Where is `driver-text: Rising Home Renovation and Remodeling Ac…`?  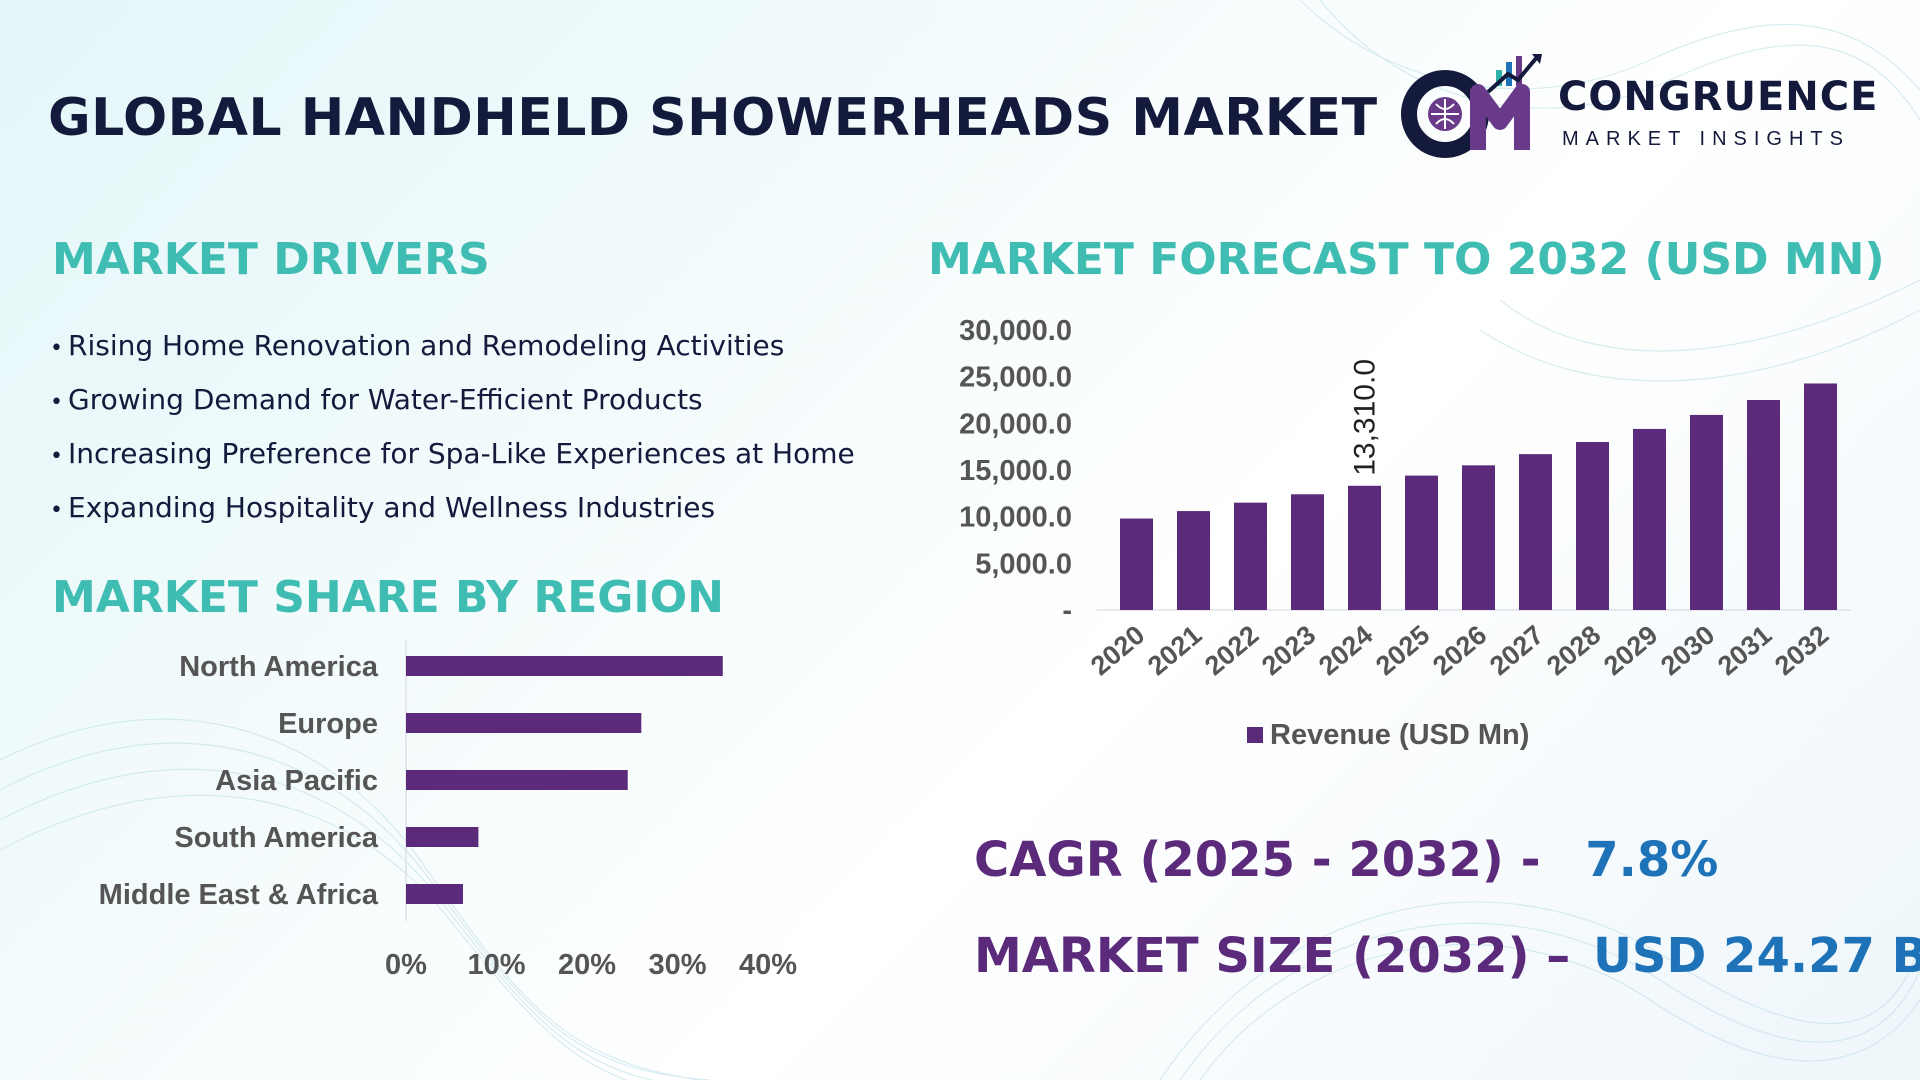 driver-text: Rising Home Renovation and Remodeling Ac… is located at coordinates (426, 345).